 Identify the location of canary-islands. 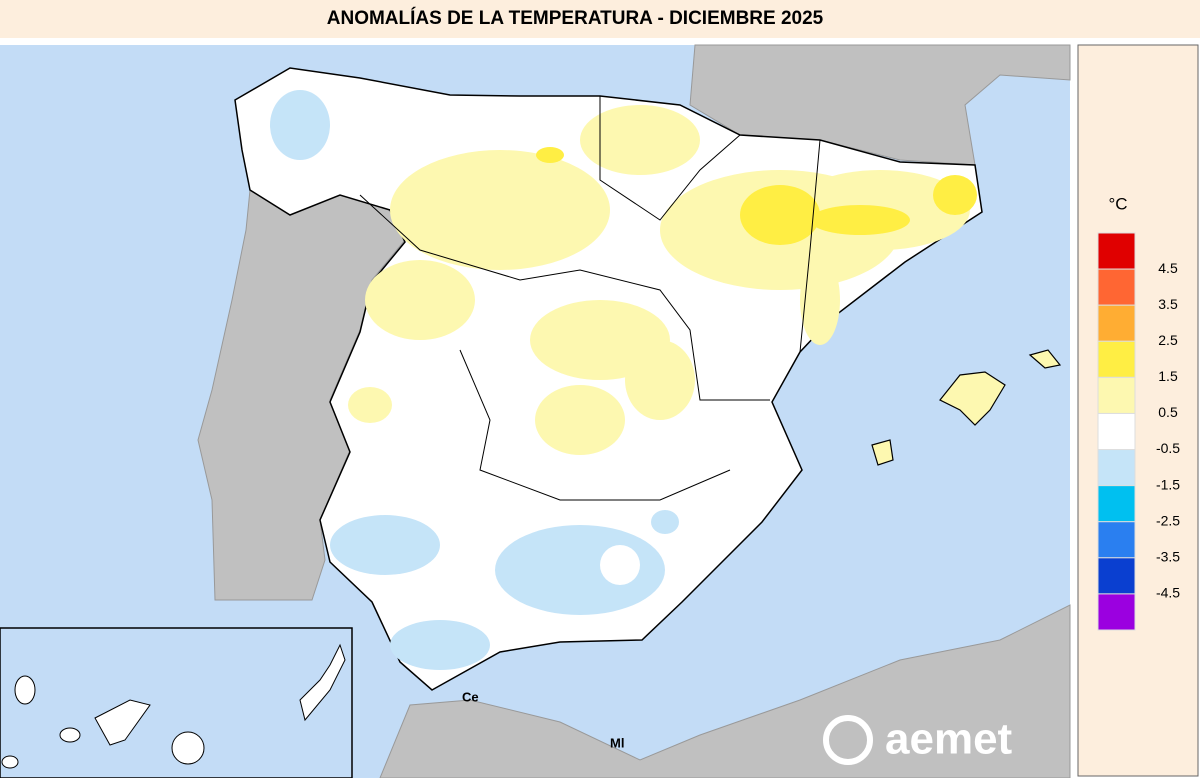
(173, 706).